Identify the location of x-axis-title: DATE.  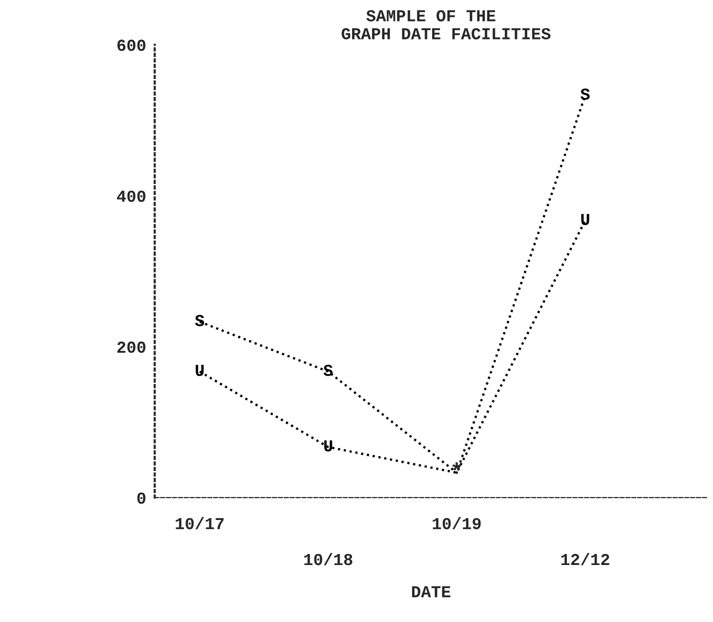
(431, 592).